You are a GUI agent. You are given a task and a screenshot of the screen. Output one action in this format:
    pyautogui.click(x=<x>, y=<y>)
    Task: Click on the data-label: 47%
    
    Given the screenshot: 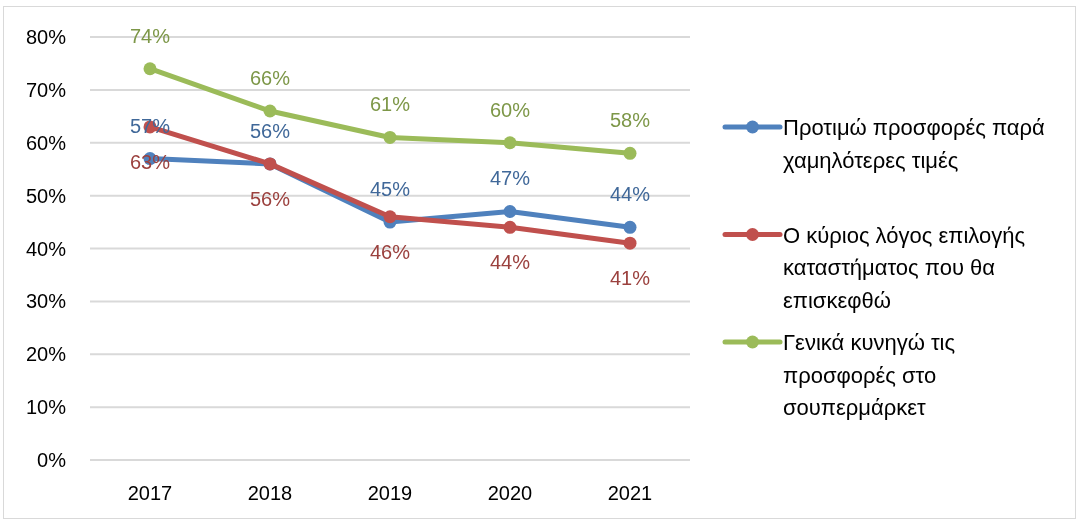 What is the action you would take?
    pyautogui.click(x=510, y=178)
    